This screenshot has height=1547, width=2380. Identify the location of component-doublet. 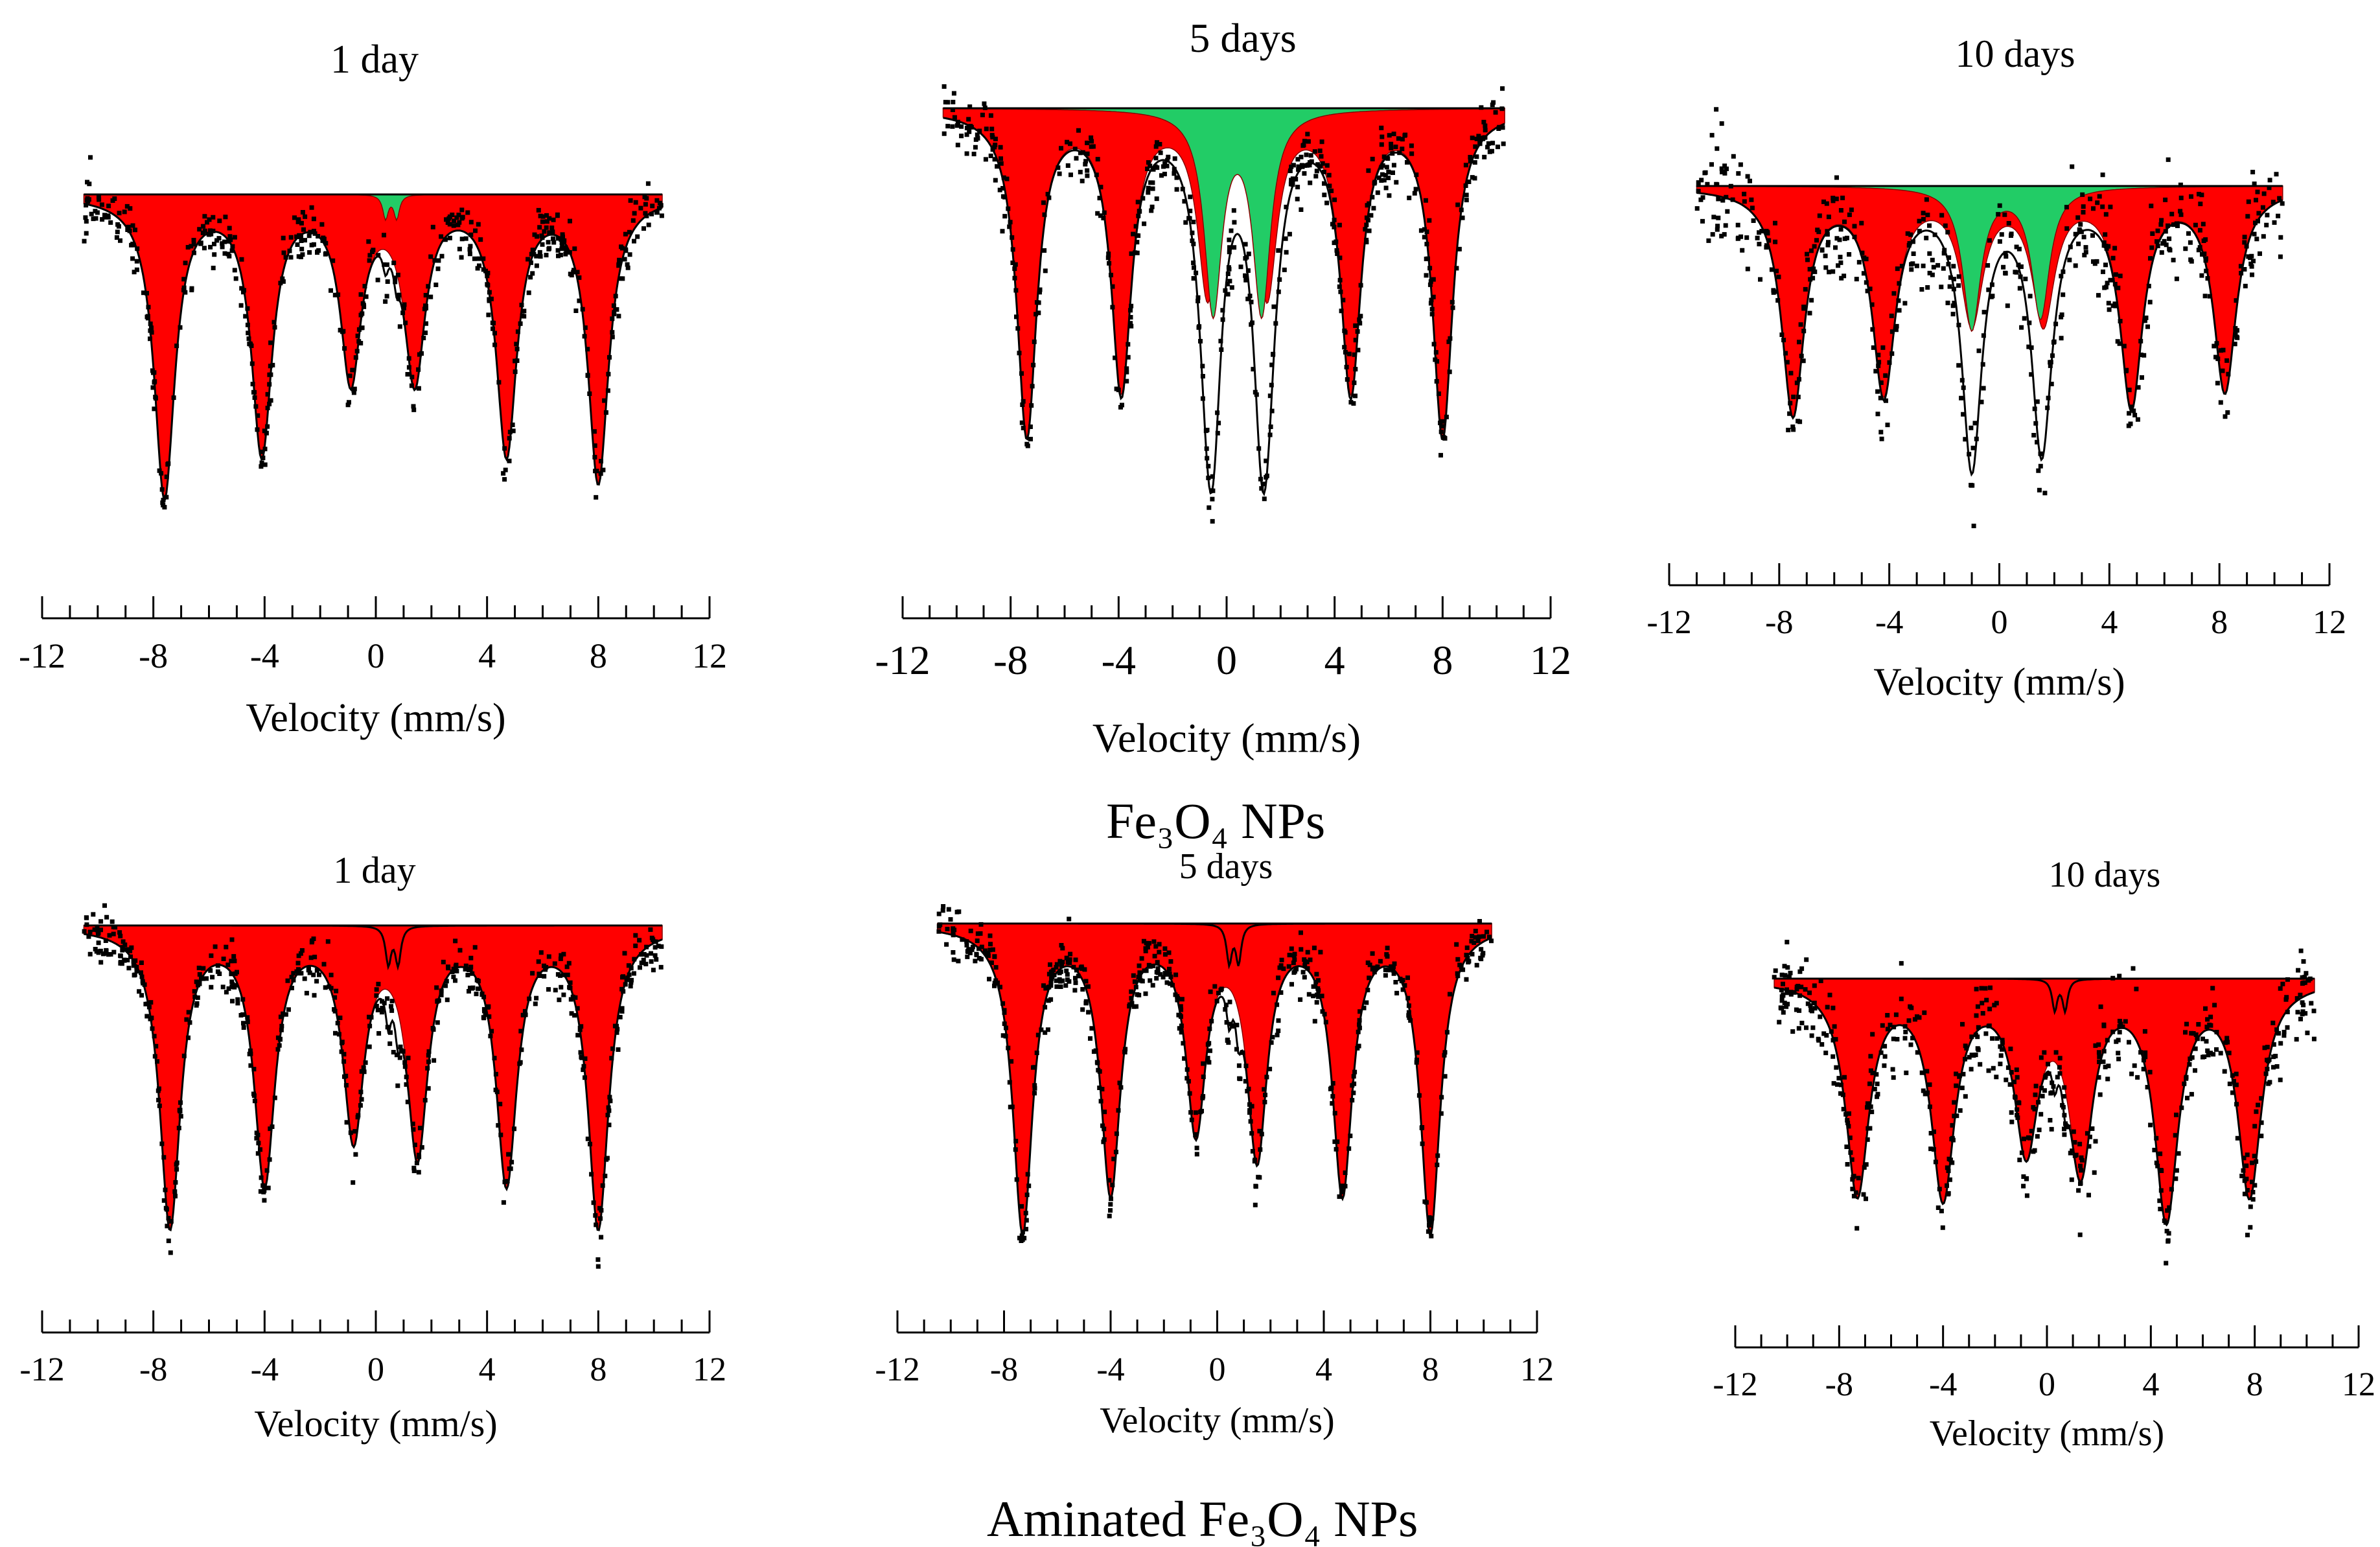
(1224, 214).